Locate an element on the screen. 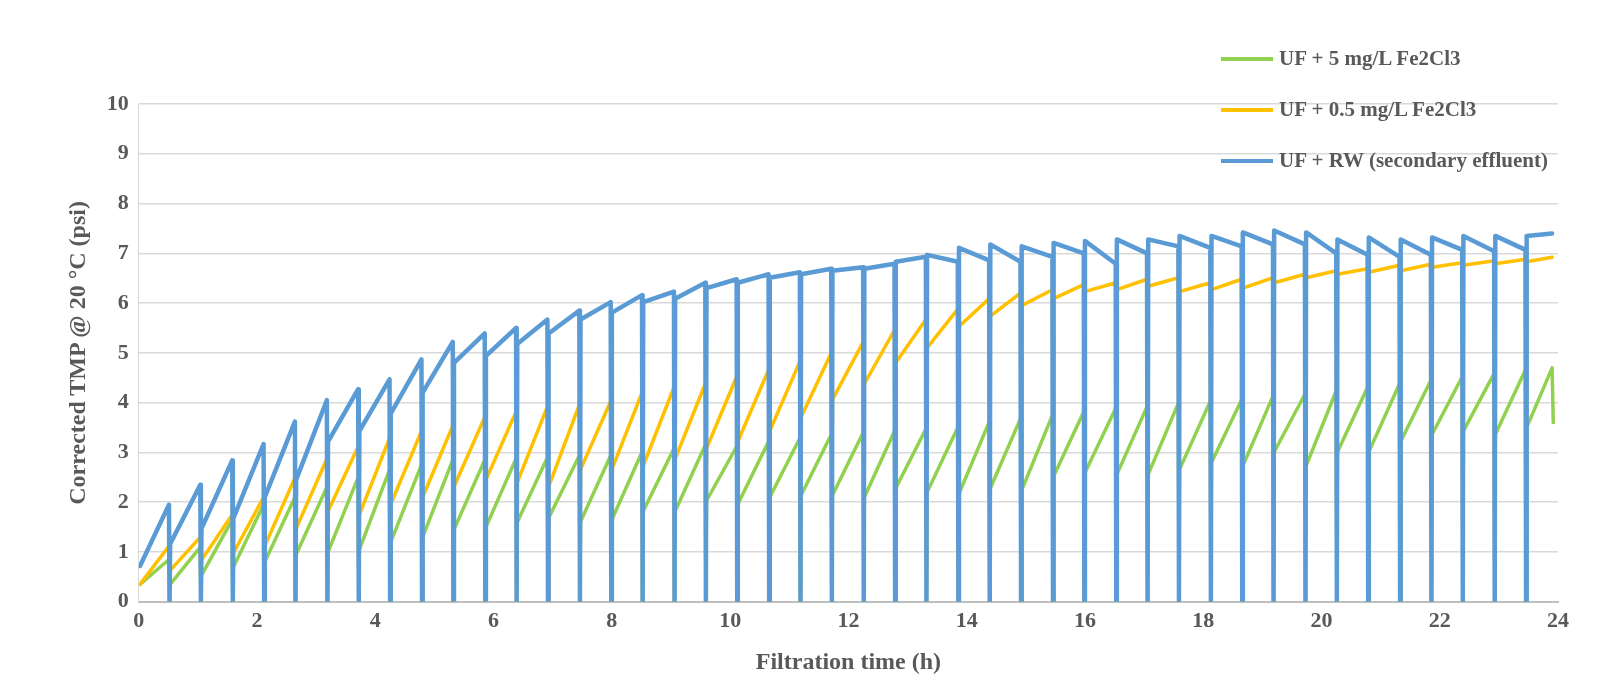 The width and height of the screenshot is (1616, 697). x-axis-title: Filtration time (h) is located at coordinates (848, 660).